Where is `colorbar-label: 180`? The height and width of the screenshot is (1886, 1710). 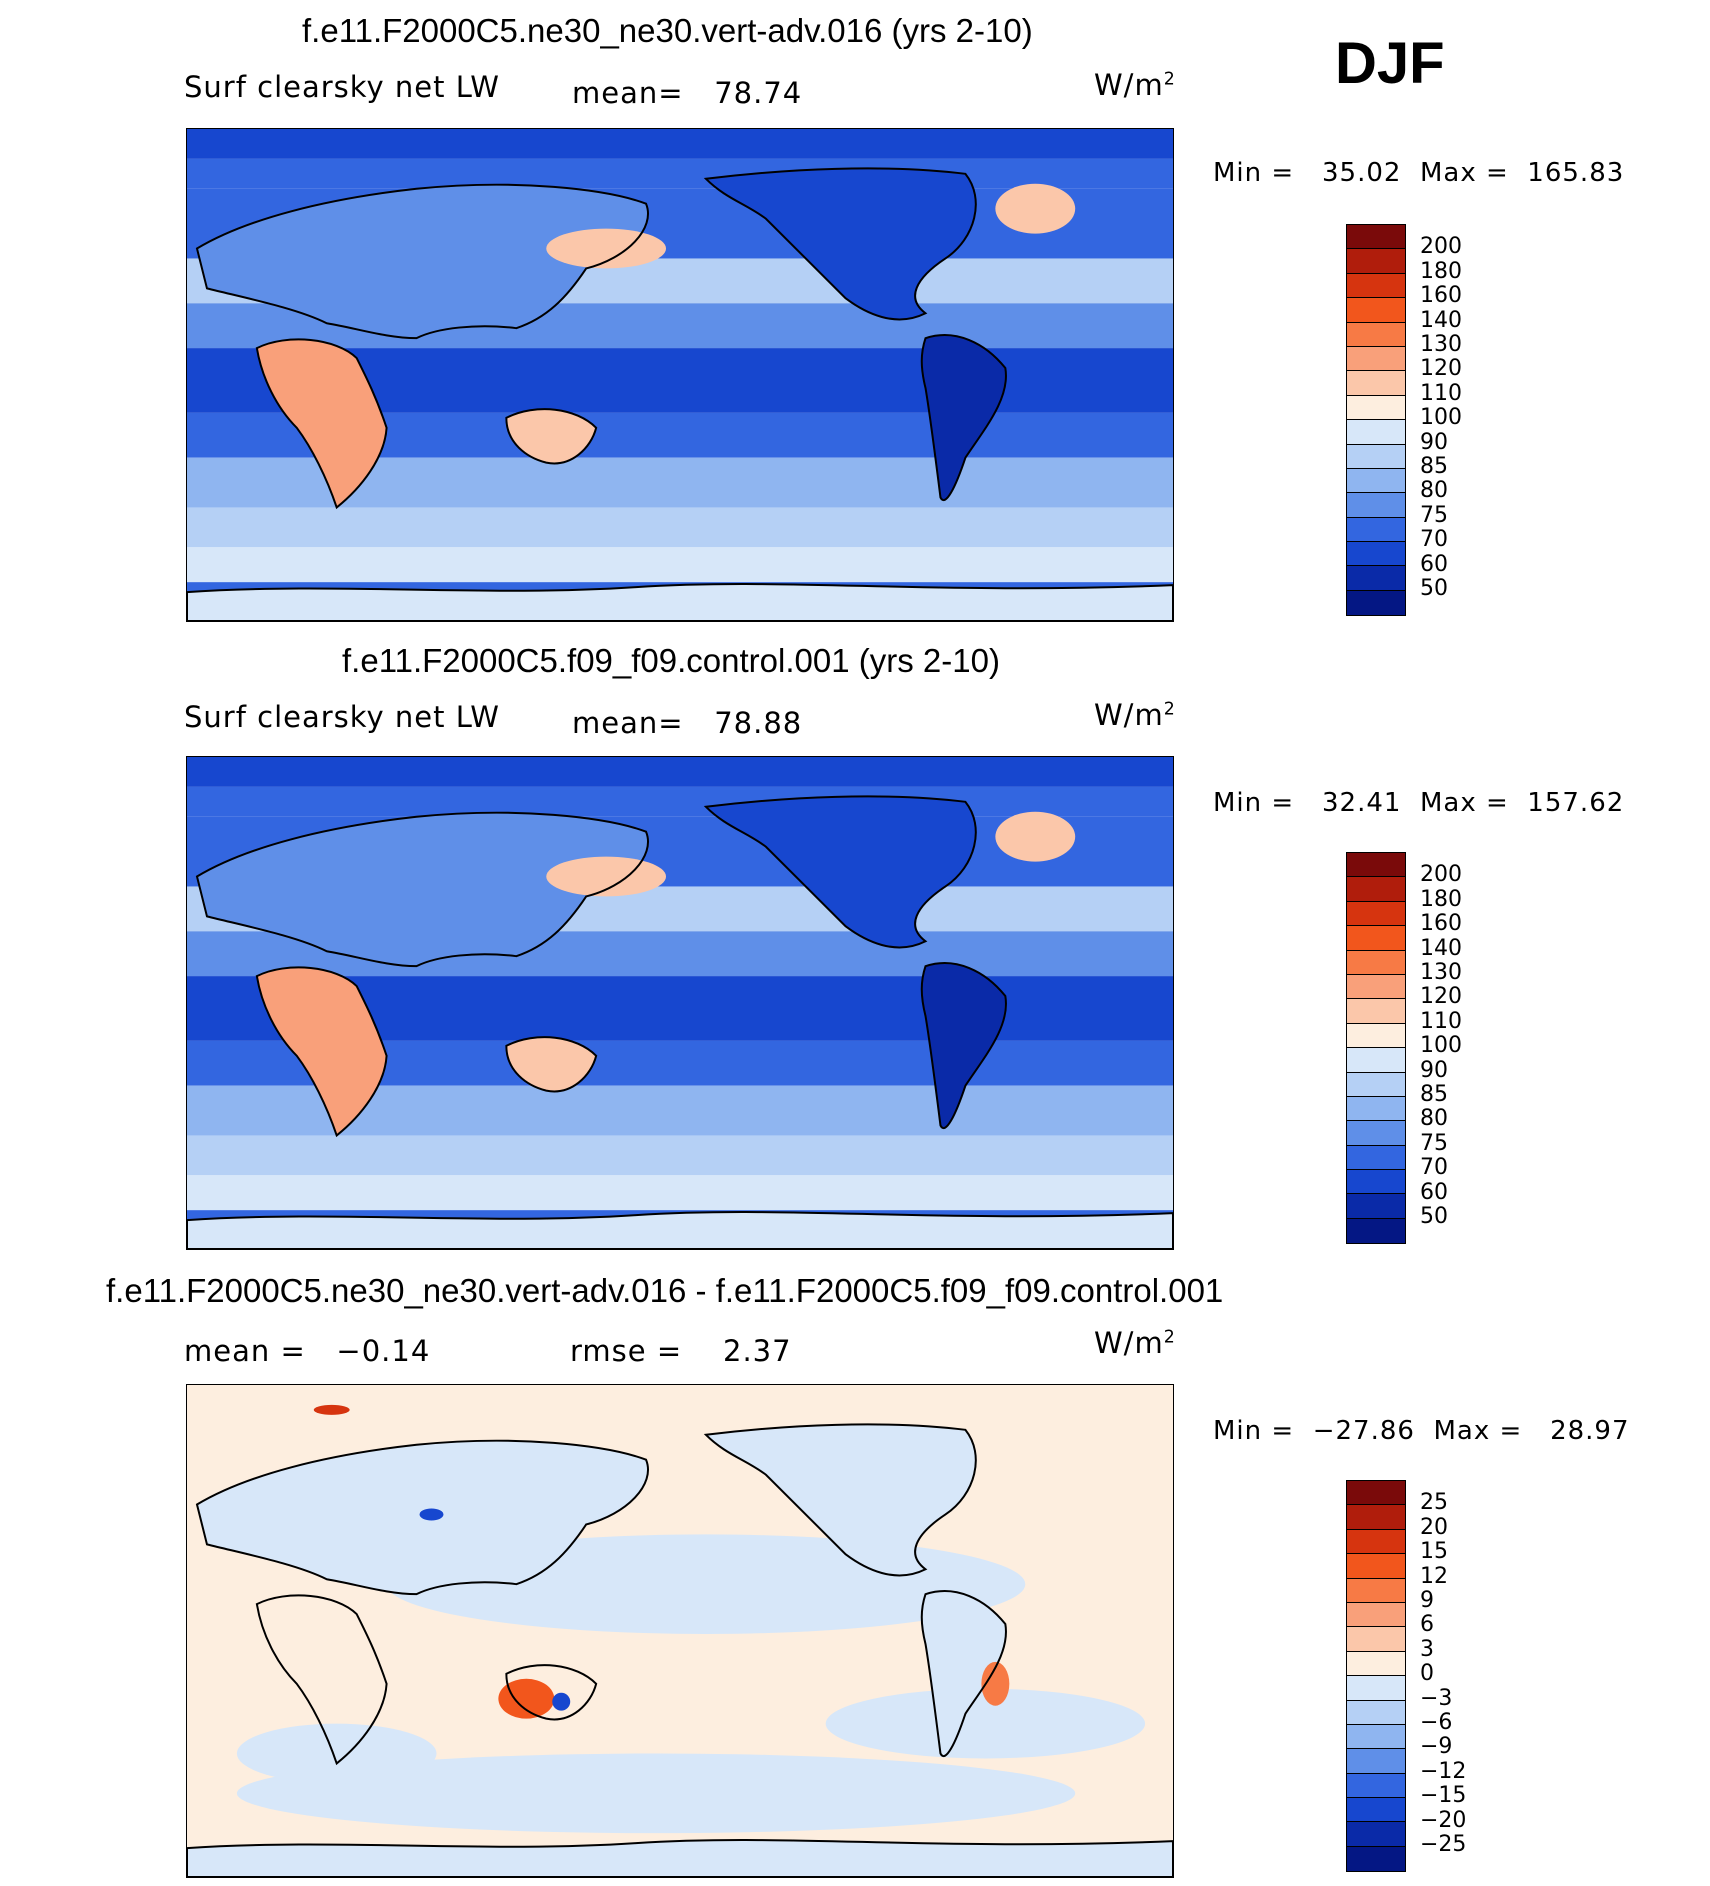 colorbar-label: 180 is located at coordinates (1441, 271).